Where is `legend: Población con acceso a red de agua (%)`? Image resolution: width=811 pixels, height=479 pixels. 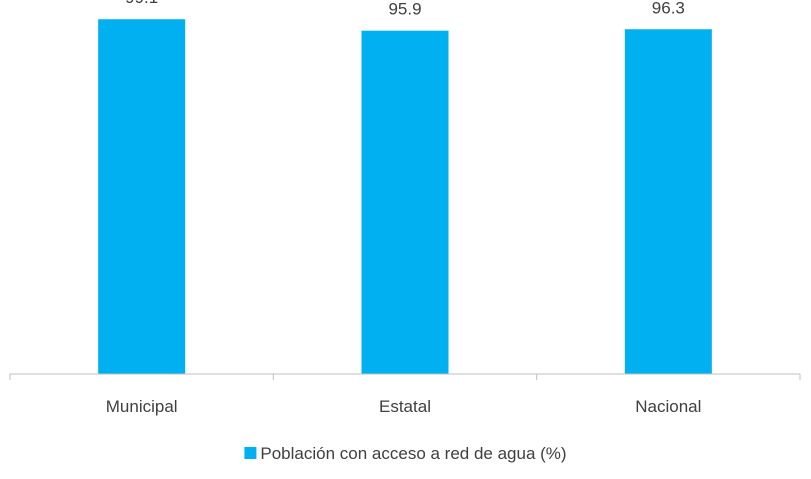
legend: Población con acceso a red de agua (%) is located at coordinates (405, 453).